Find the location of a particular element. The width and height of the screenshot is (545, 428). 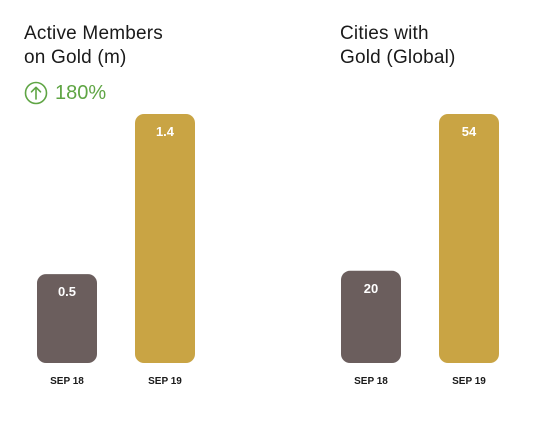

growth-indicator: 180% is located at coordinates (65, 93).